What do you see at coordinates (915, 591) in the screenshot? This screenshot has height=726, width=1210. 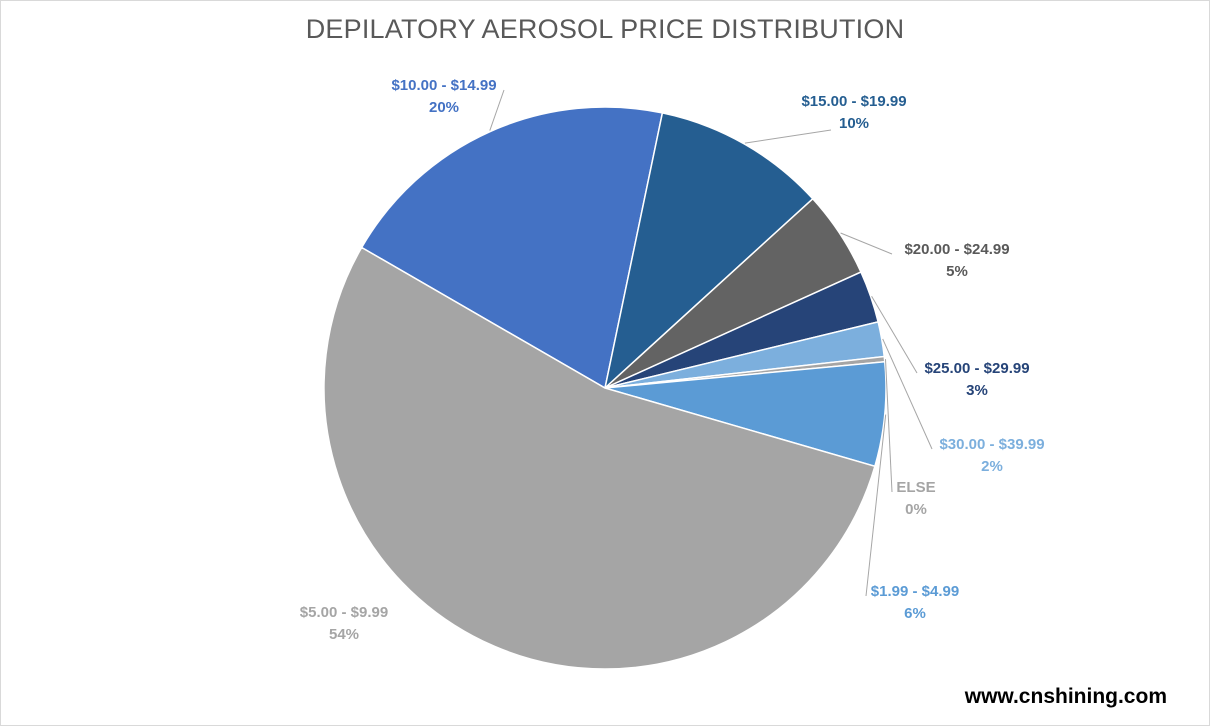 I see `slice-category-label: $1.99 - $4.99` at bounding box center [915, 591].